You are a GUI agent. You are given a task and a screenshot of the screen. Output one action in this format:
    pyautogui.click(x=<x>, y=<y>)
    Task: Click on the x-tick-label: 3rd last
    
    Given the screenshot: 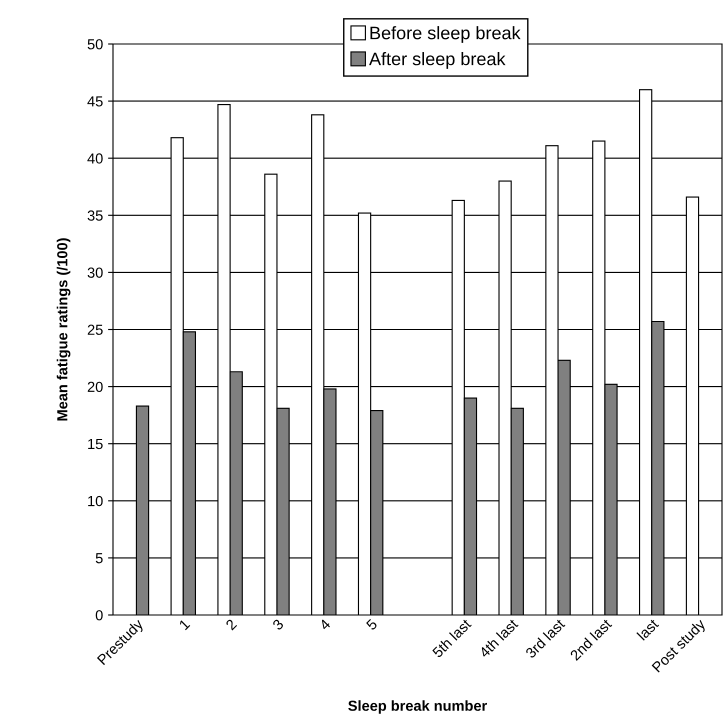 What is the action you would take?
    pyautogui.click(x=545, y=638)
    